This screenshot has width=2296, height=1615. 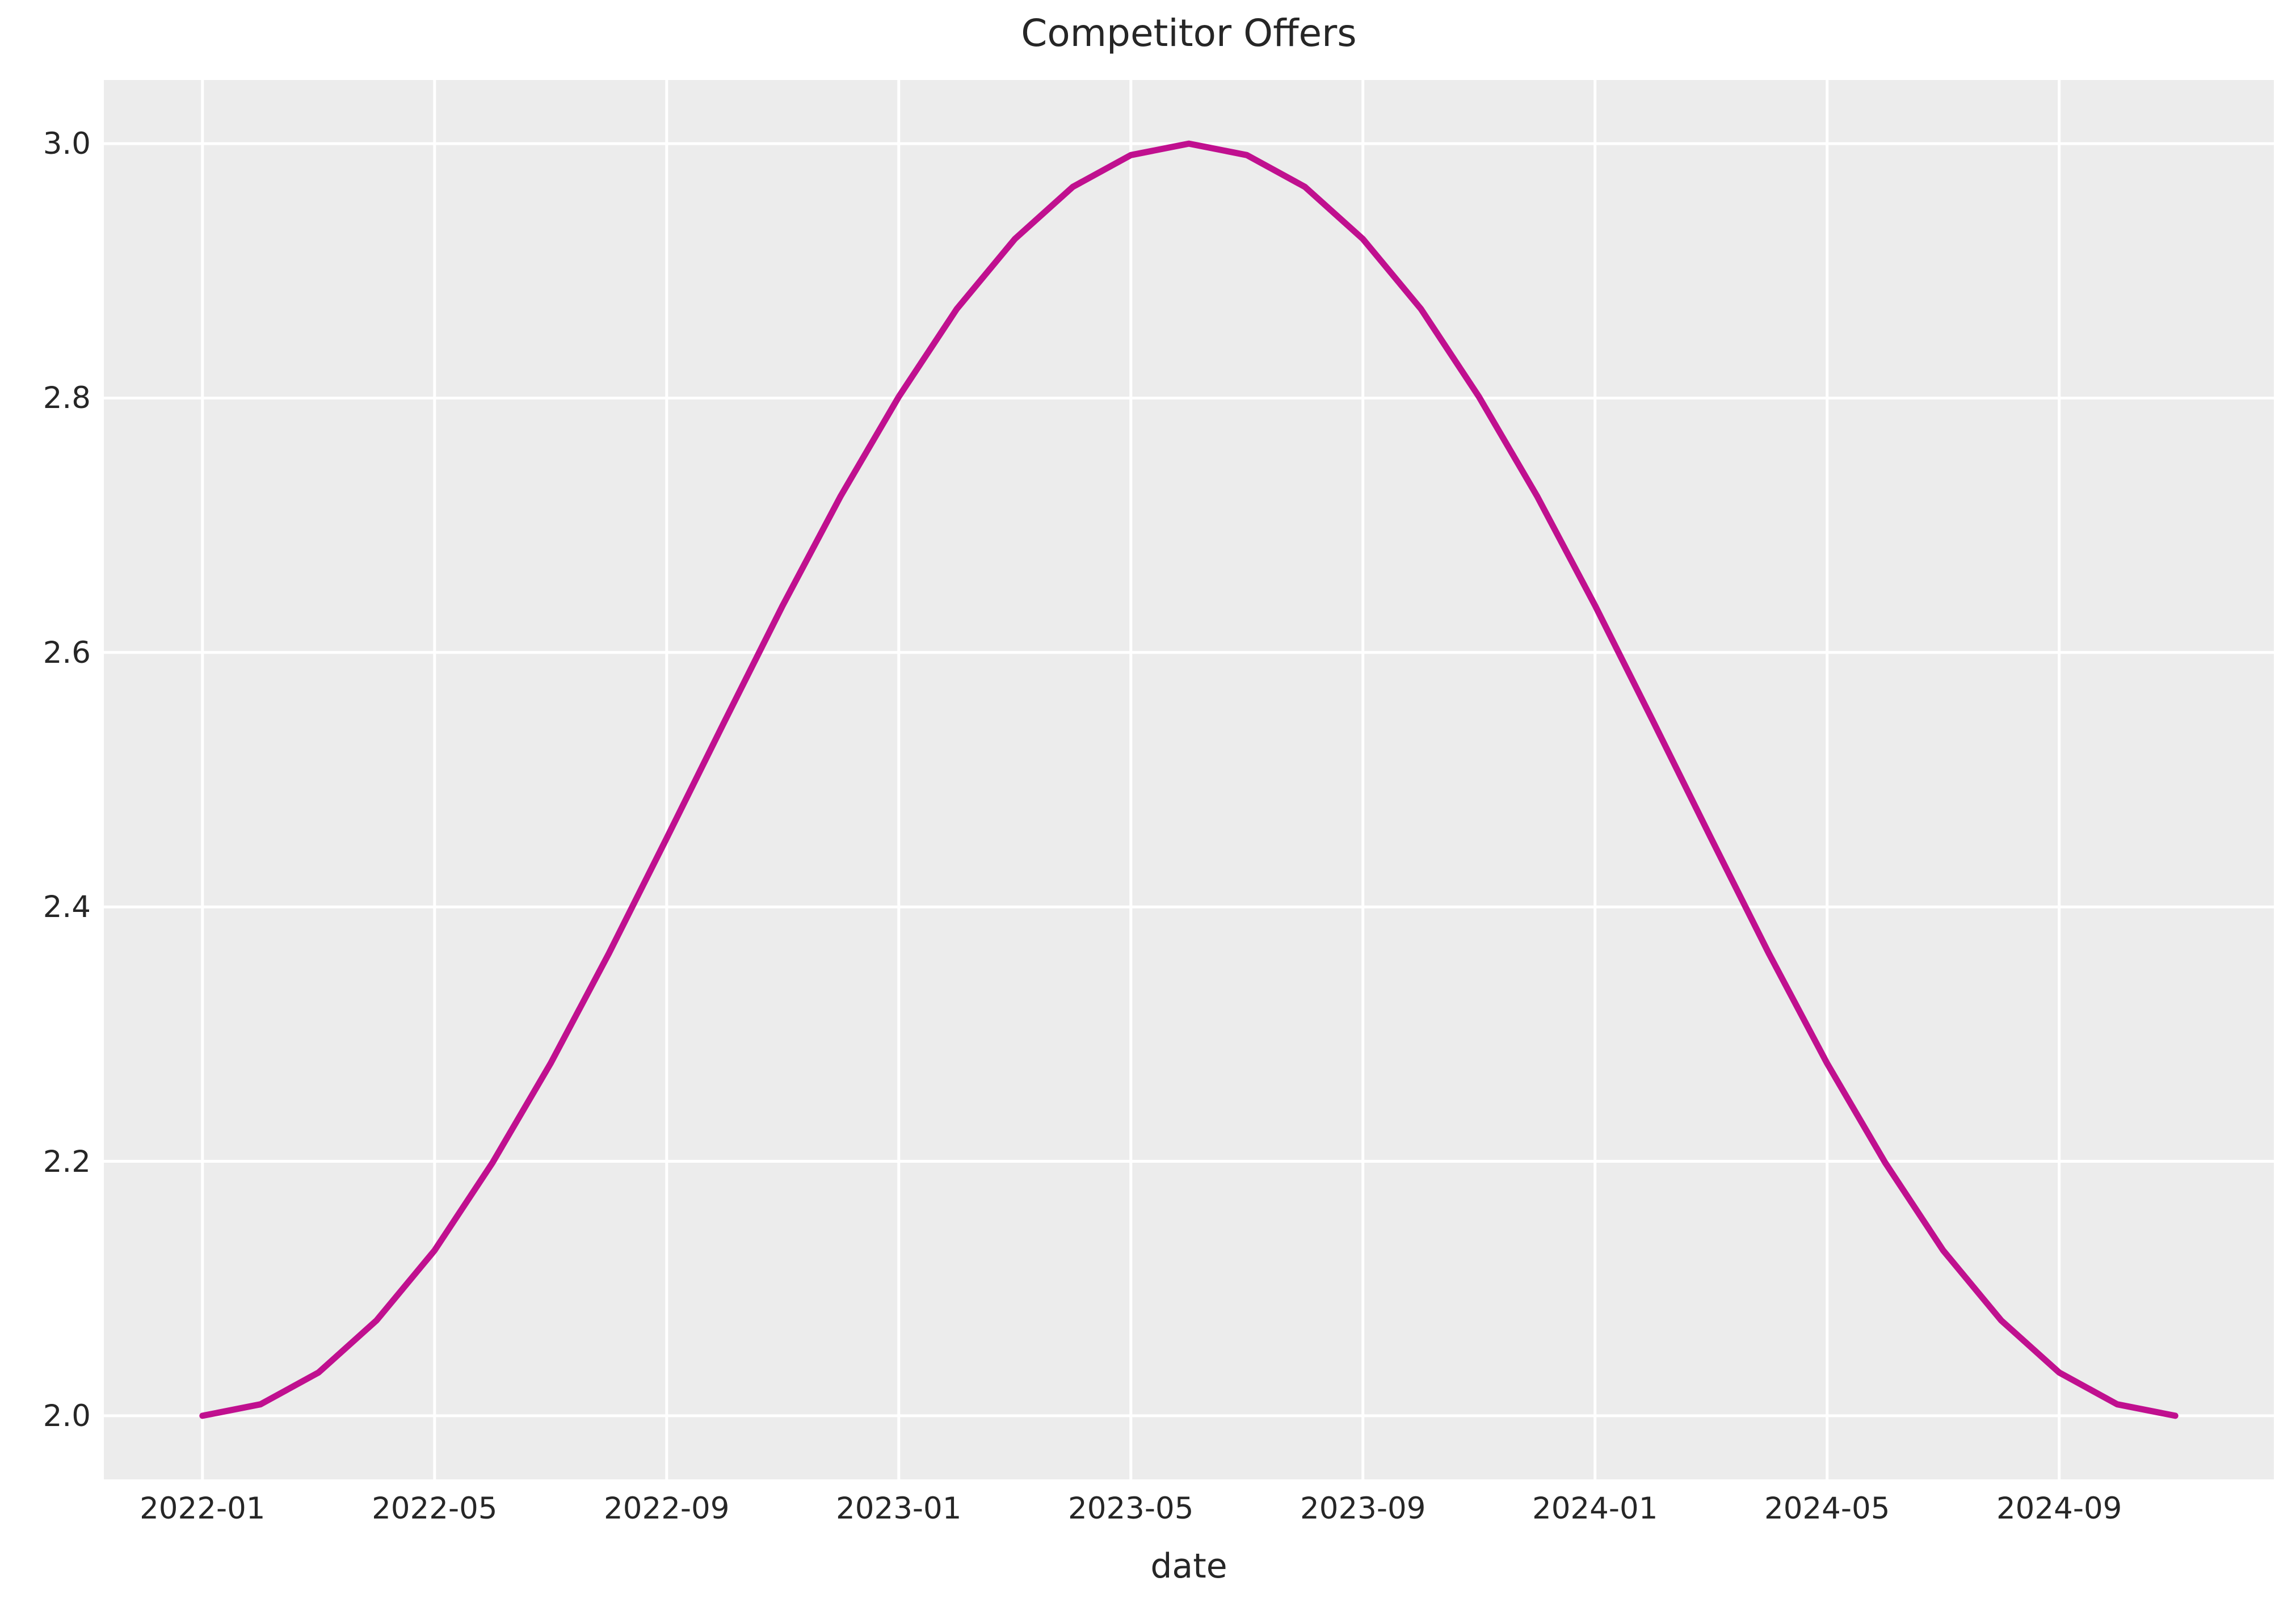 What do you see at coordinates (67, 144) in the screenshot?
I see `y-tick-label: 3.0` at bounding box center [67, 144].